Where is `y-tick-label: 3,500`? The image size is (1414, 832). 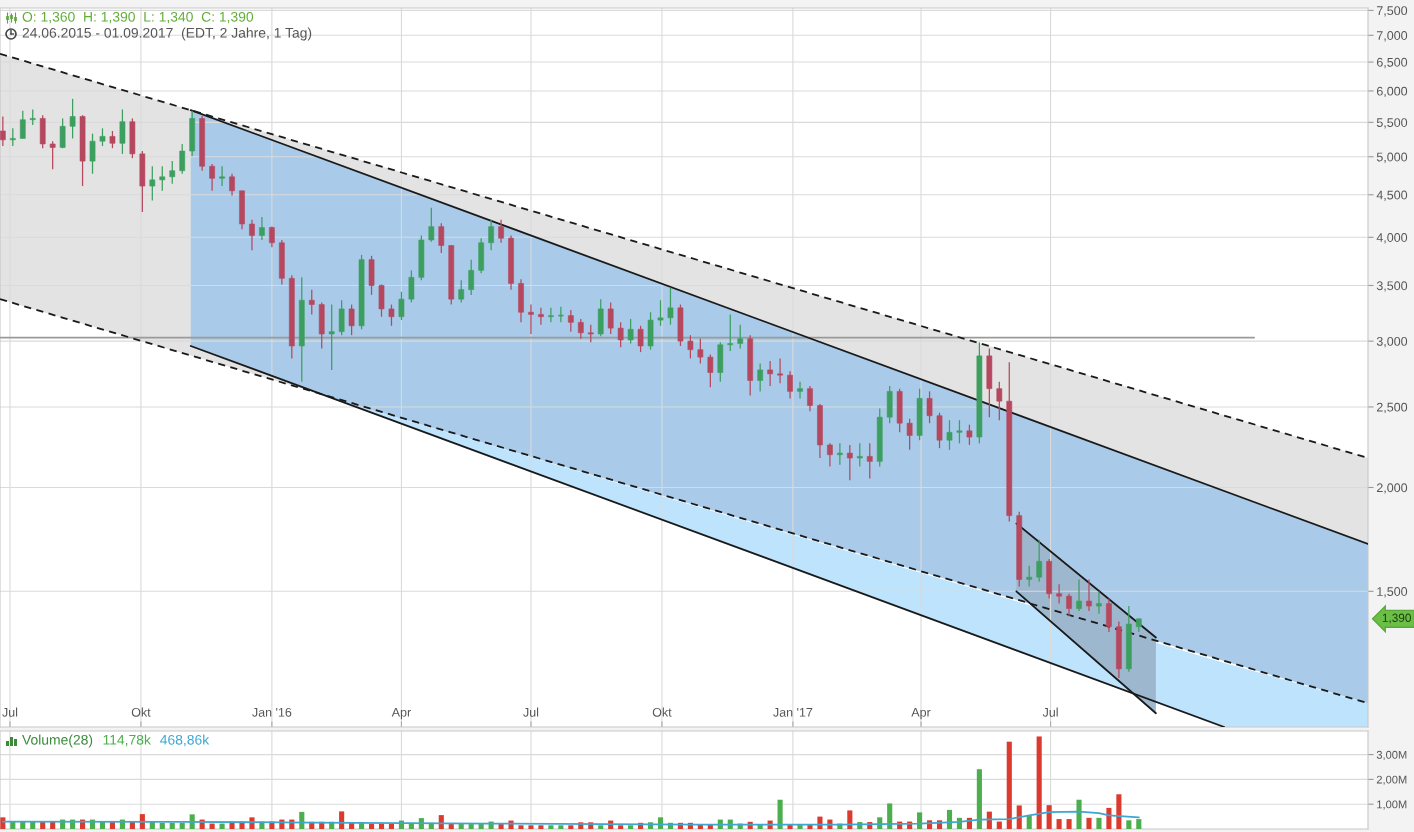 y-tick-label: 3,500 is located at coordinates (1392, 286).